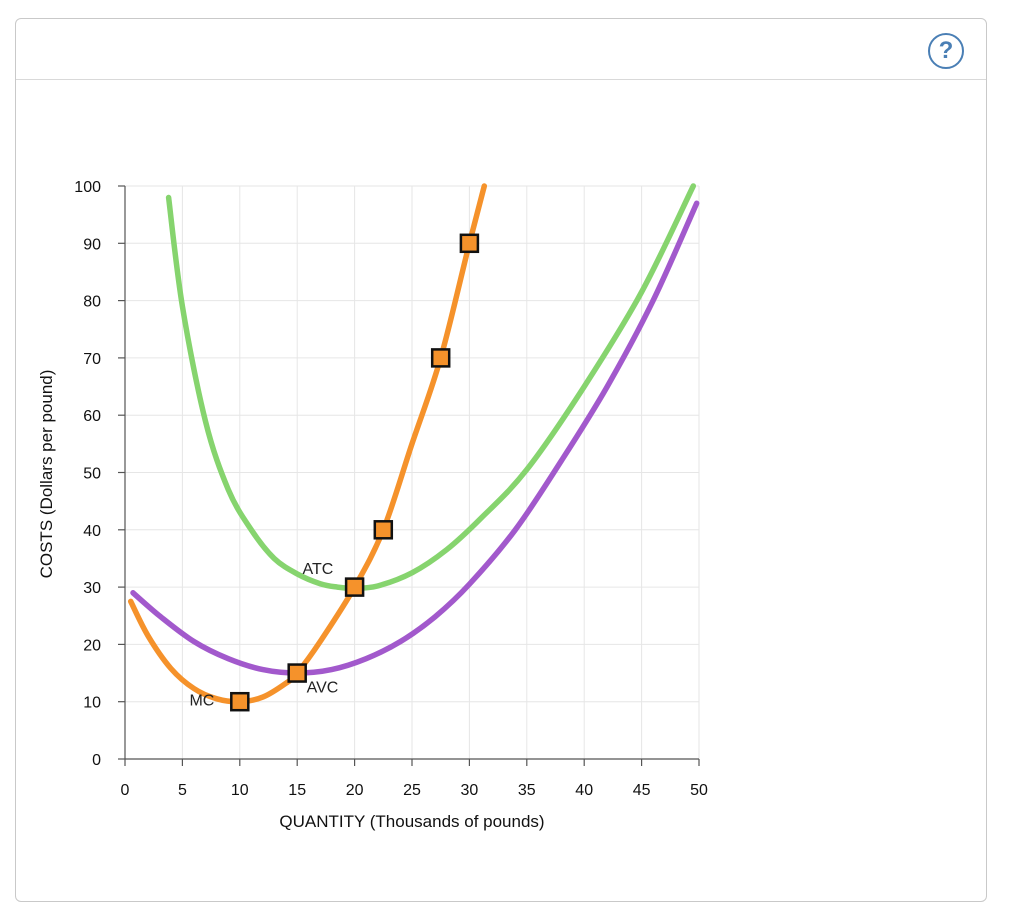 The width and height of the screenshot is (1024, 917). I want to click on chart-labels: ATC AVC MC, so click(263, 635).